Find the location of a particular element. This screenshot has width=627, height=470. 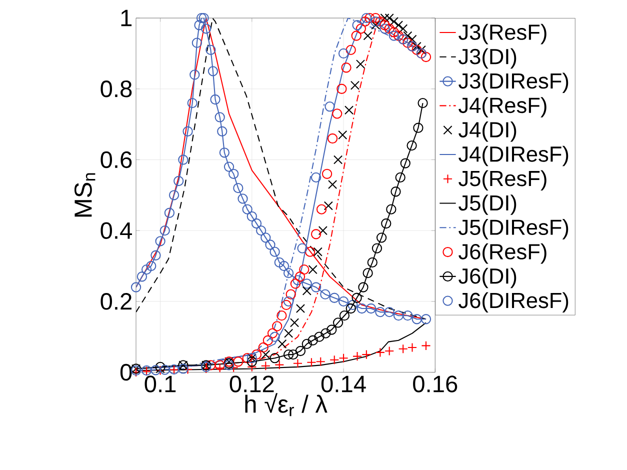

y-tick-label: 1 is located at coordinates (126, 18).